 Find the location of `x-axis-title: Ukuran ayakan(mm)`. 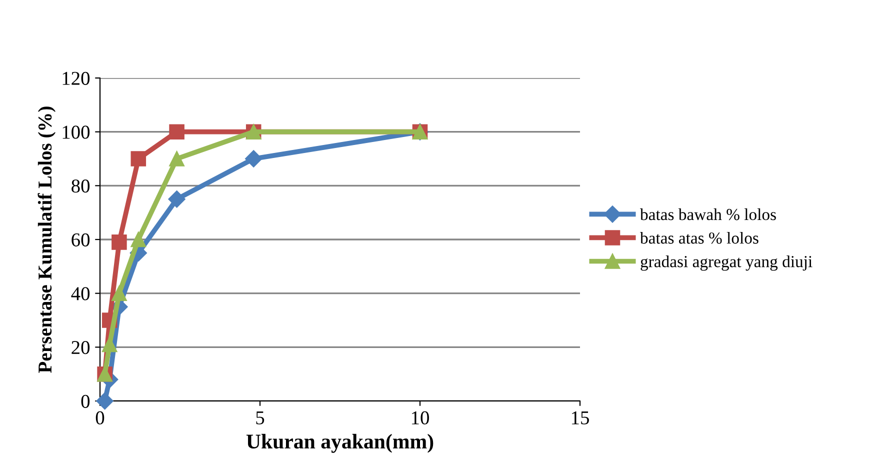

x-axis-title: Ukuran ayakan(mm) is located at coordinates (340, 443).